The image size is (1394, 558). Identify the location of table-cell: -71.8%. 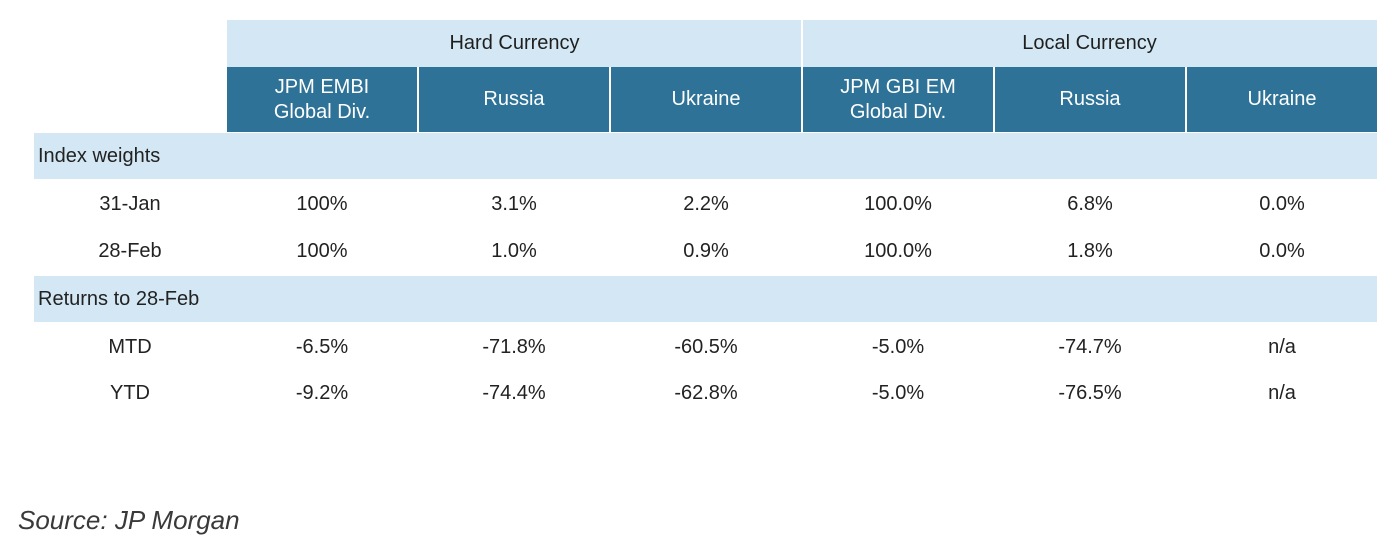
(514, 346).